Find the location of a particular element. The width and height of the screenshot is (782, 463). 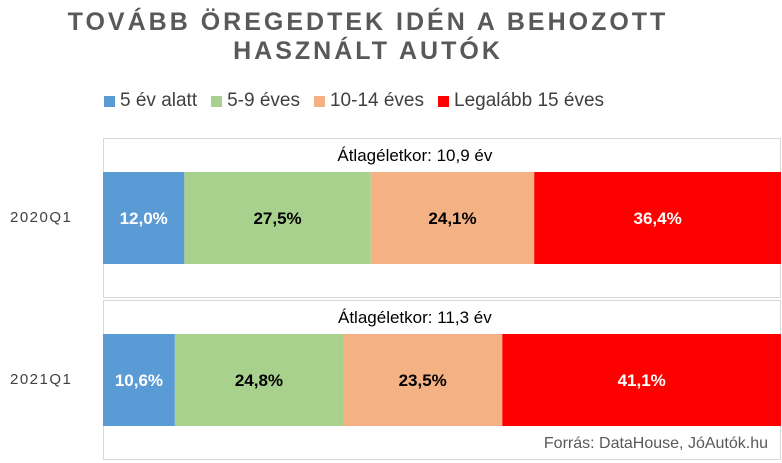

data-label: 10,6% is located at coordinates (139, 380).